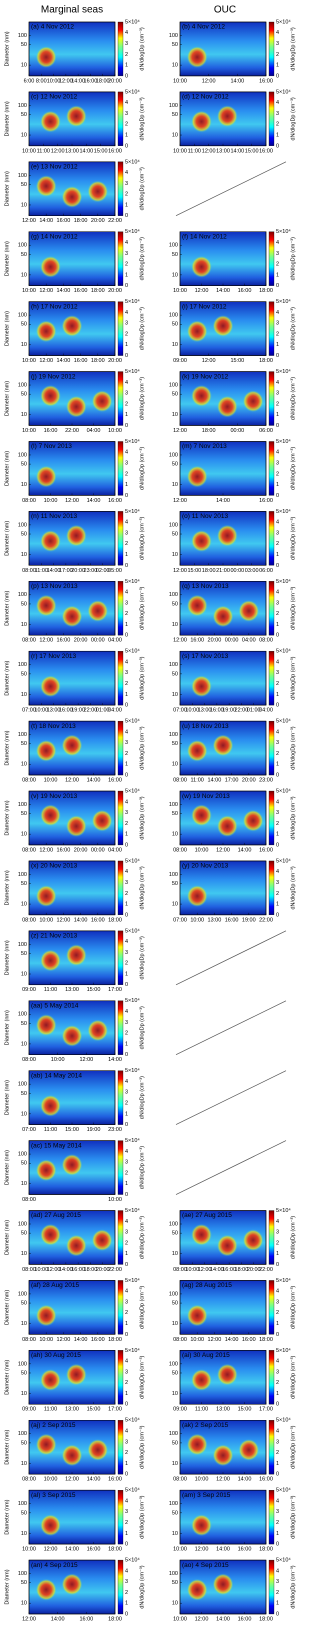  Describe the element at coordinates (54, 1565) in the screenshot. I see `panel-label: (an) 4 Sep 2015` at that location.